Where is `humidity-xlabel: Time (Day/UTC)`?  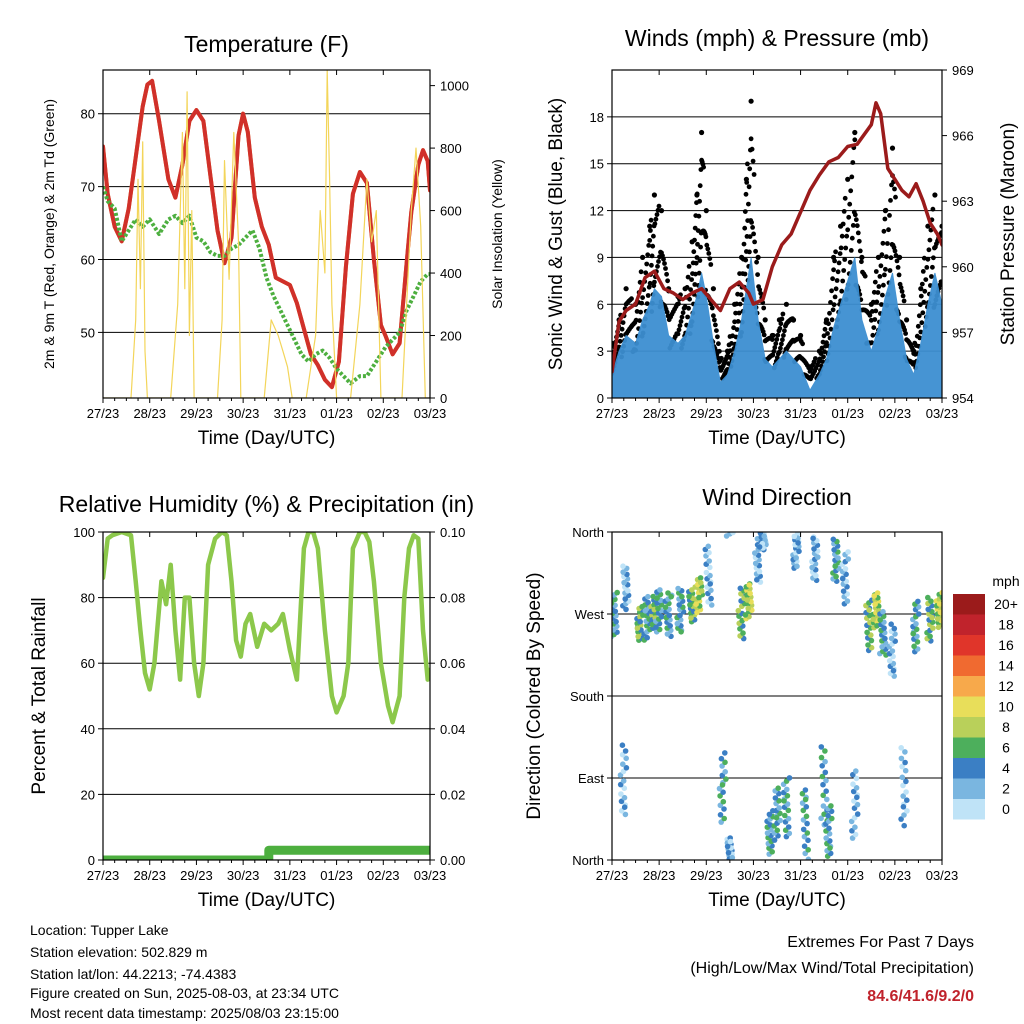 humidity-xlabel: Time (Day/UTC) is located at coordinates (267, 900).